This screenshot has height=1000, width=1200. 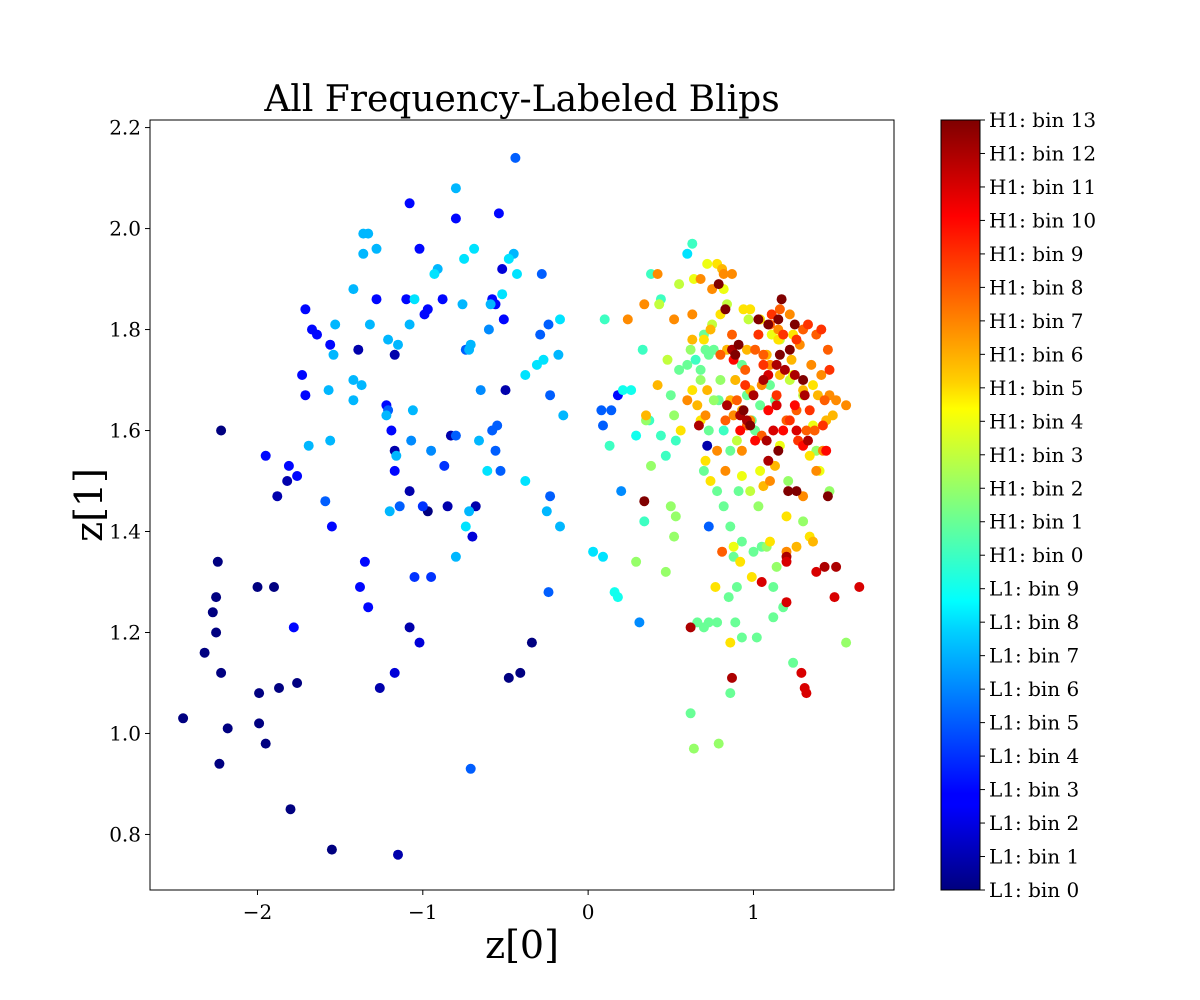 I want to click on x-axis-label: z[0], so click(x=522, y=945).